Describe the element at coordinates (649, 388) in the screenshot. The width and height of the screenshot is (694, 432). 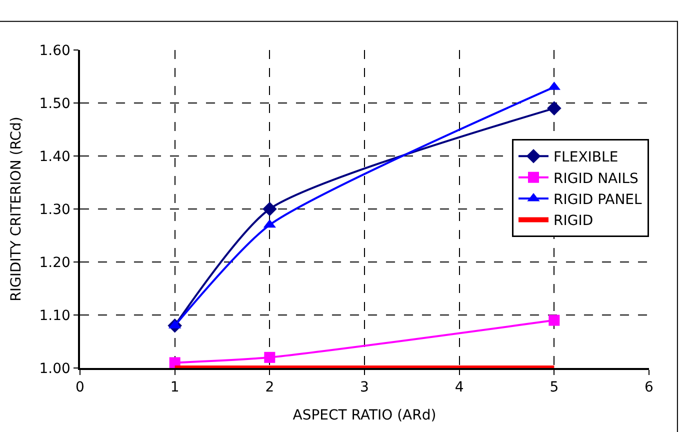
I see `x-tick-label: 6` at that location.